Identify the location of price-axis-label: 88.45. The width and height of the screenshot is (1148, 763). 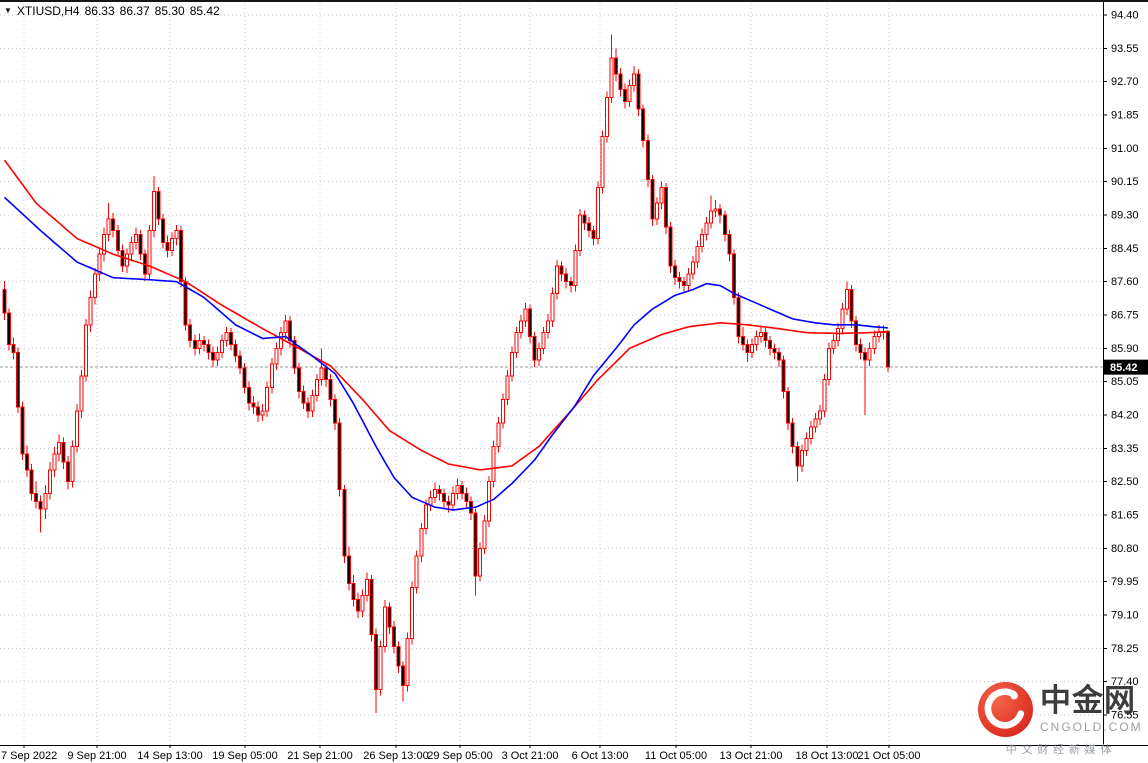
(1125, 249).